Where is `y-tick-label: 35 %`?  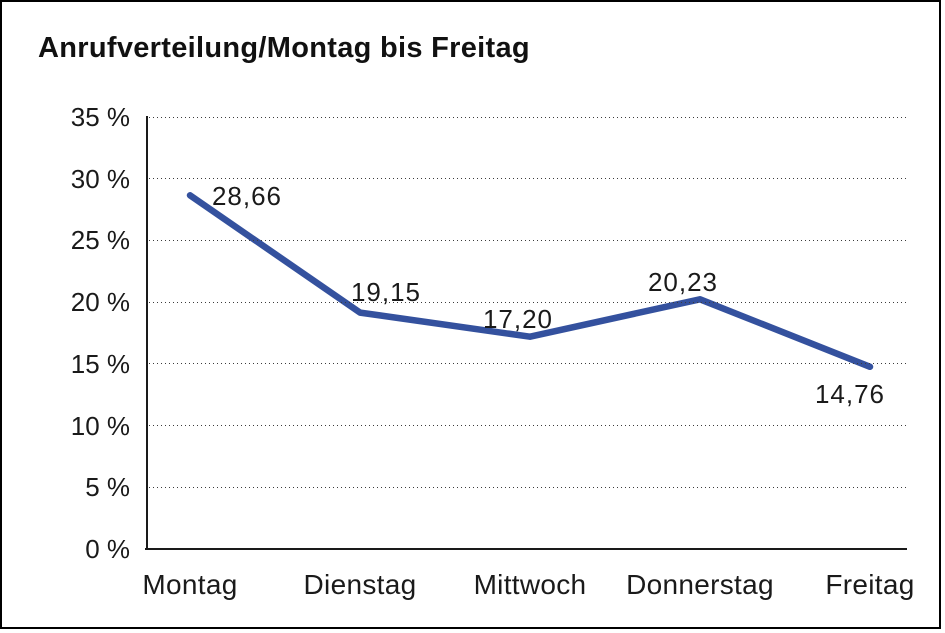 y-tick-label: 35 % is located at coordinates (100, 117).